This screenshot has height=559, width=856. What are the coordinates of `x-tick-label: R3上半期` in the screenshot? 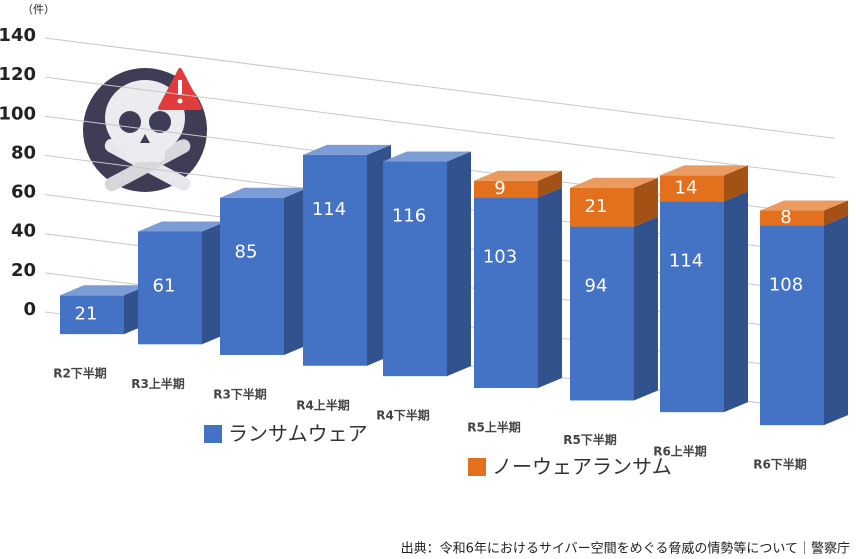 It's located at (158, 383).